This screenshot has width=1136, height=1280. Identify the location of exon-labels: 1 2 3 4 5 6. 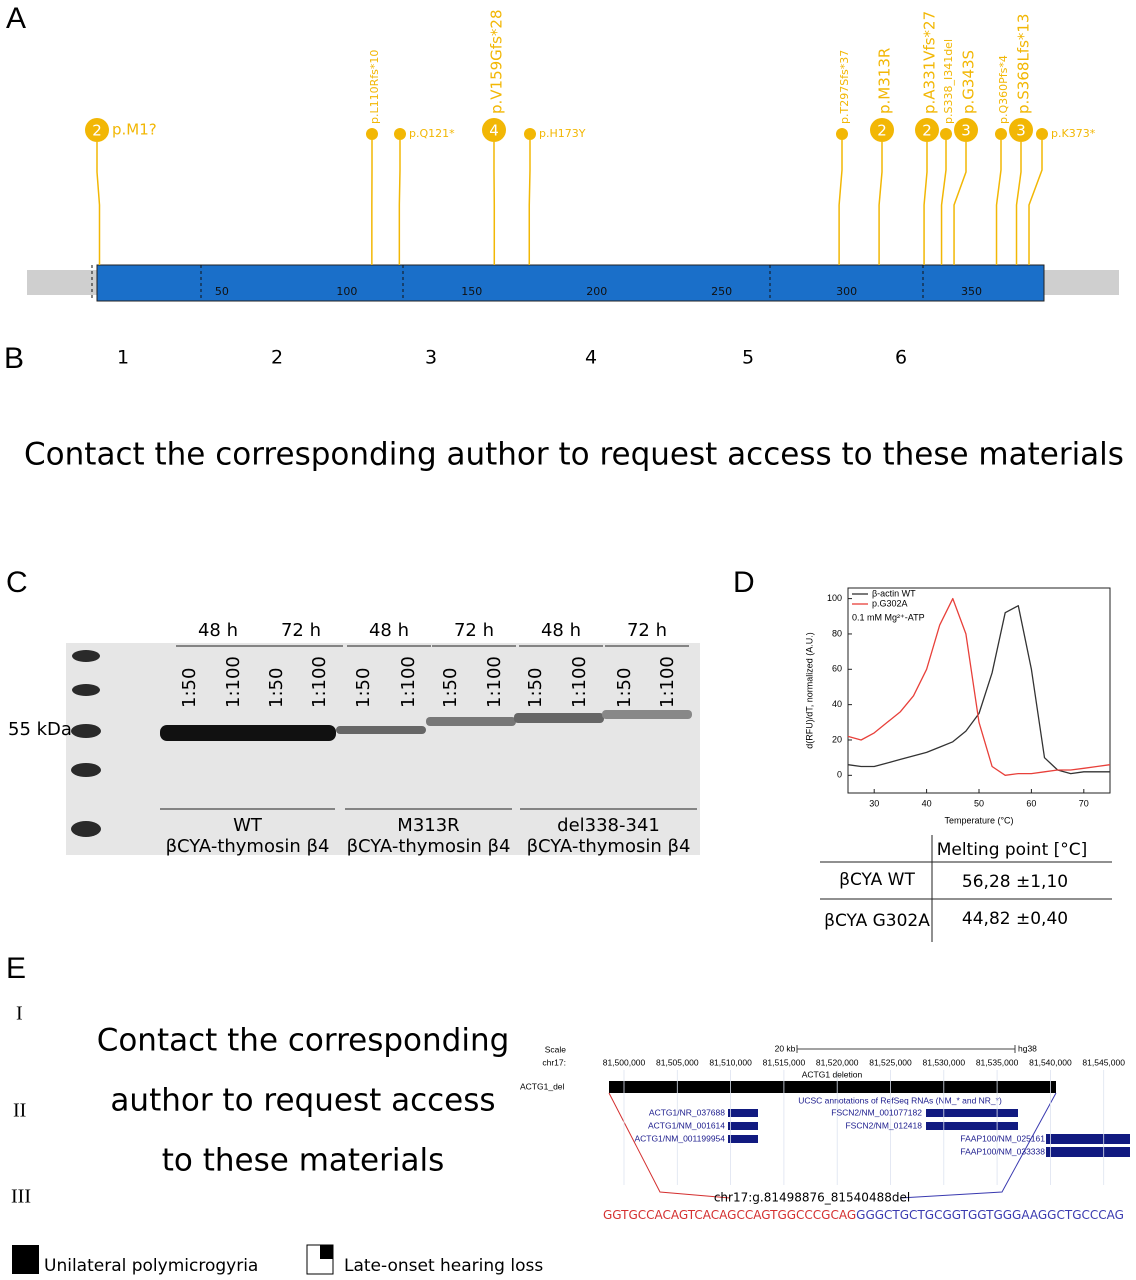
(512, 358).